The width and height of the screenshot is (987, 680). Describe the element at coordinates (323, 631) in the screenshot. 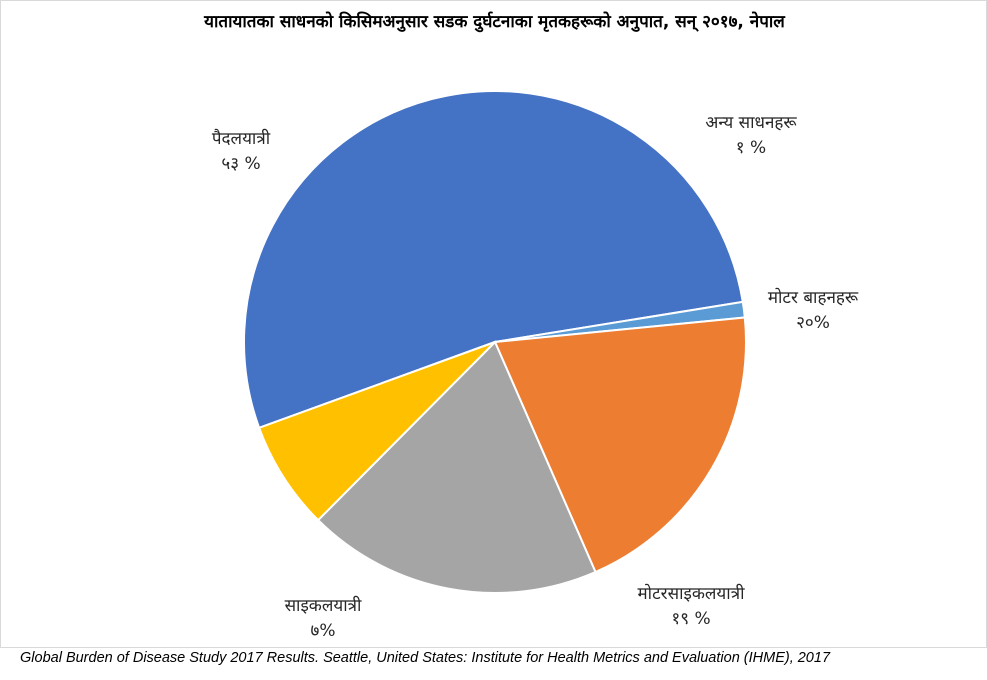

I see `slice-value-label: ७%` at that location.